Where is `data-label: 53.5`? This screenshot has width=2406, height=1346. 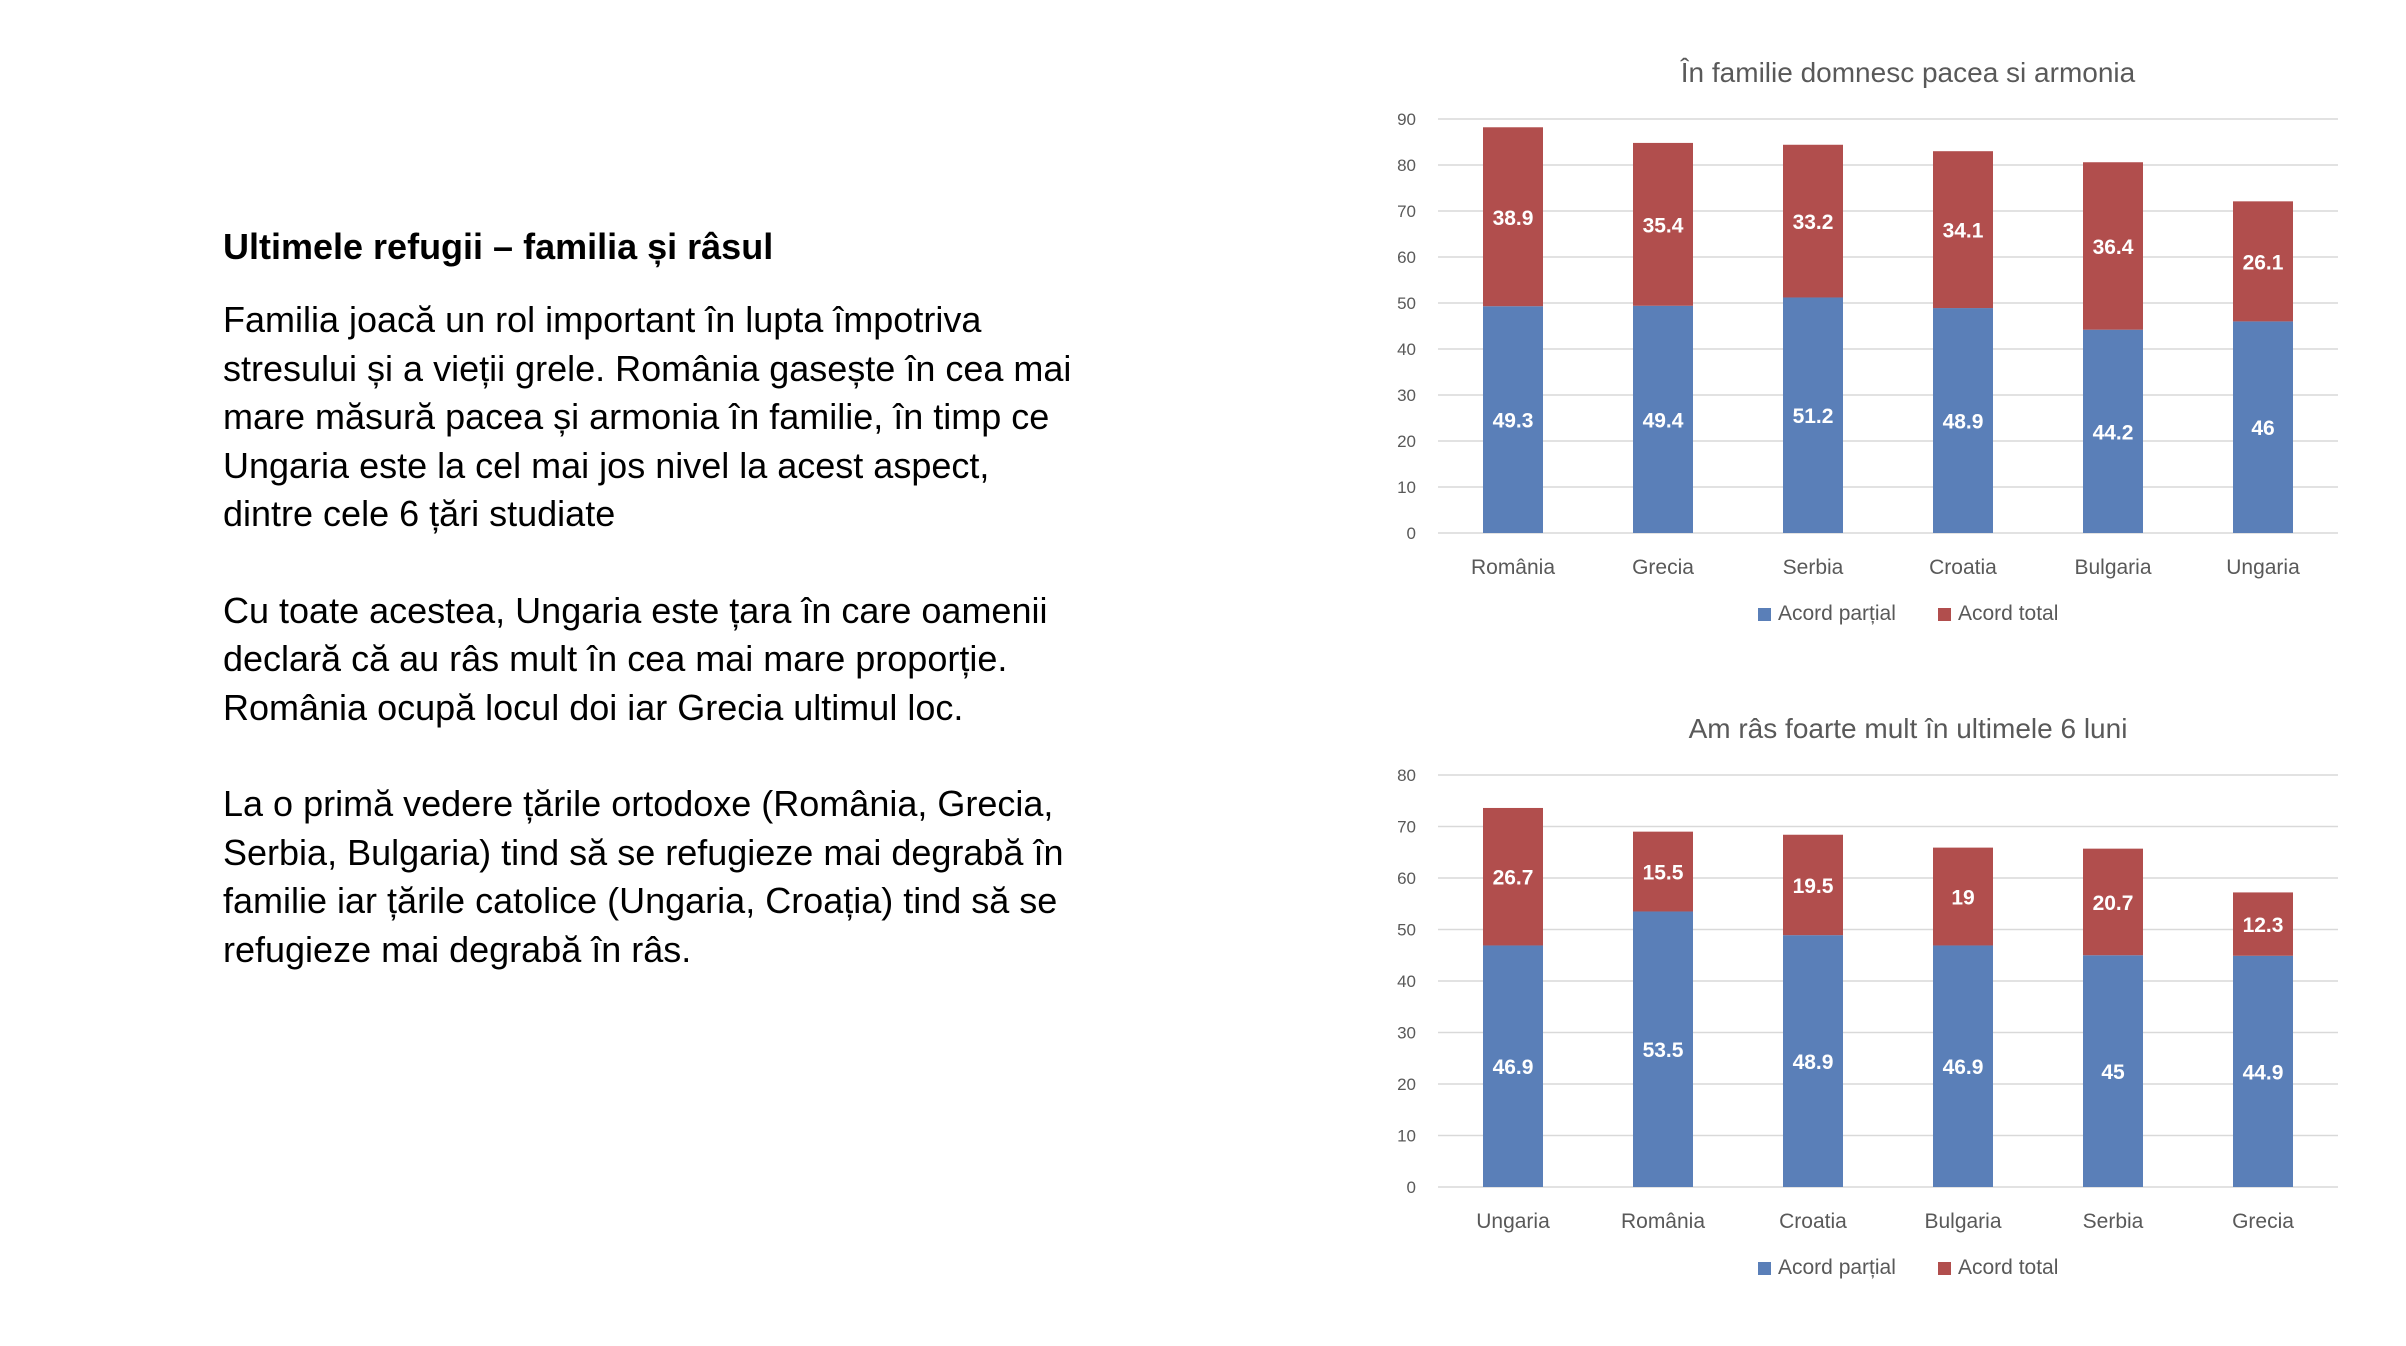
data-label: 53.5 is located at coordinates (1663, 1050).